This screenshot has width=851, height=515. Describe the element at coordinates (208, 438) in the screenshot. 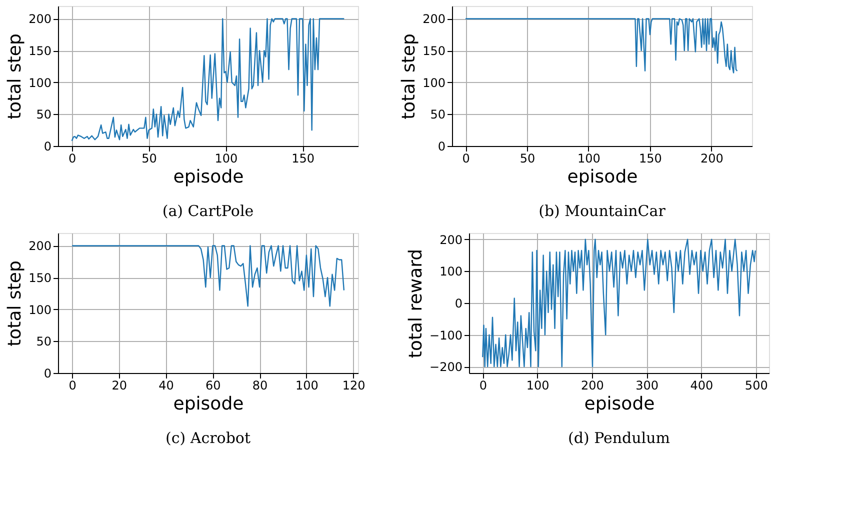

I see `text: (c) Acrobot` at that location.